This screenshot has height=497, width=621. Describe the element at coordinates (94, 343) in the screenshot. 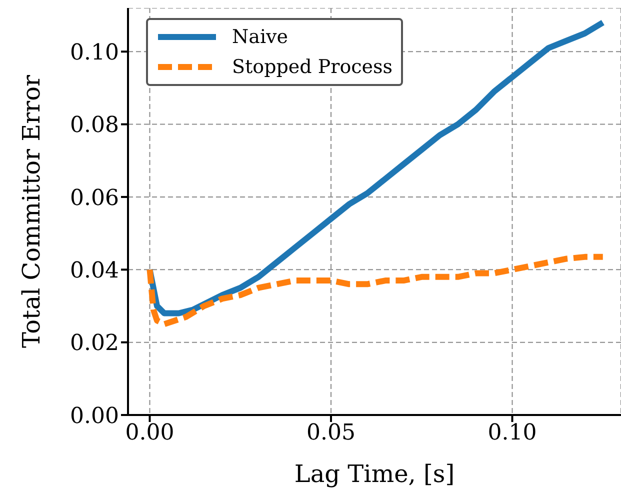

I see `y-tick-label: 0.02` at that location.